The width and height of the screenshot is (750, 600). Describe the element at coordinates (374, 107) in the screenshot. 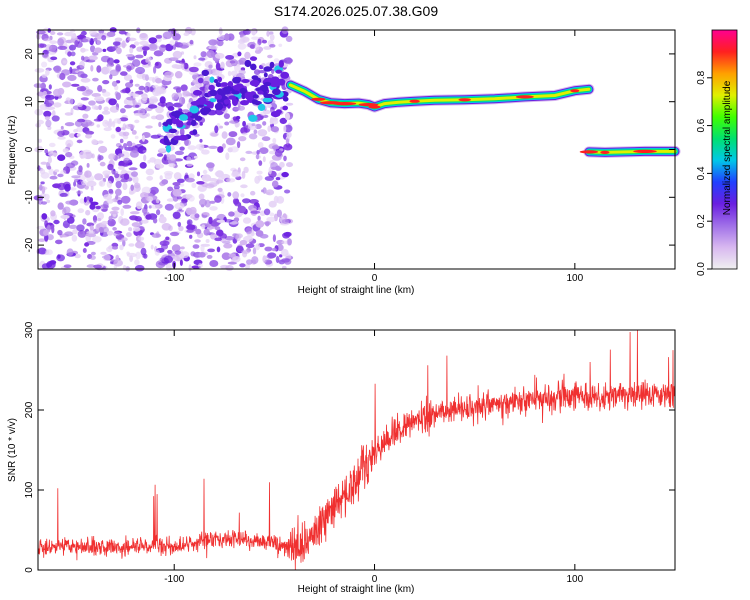

I see `track-core` at that location.